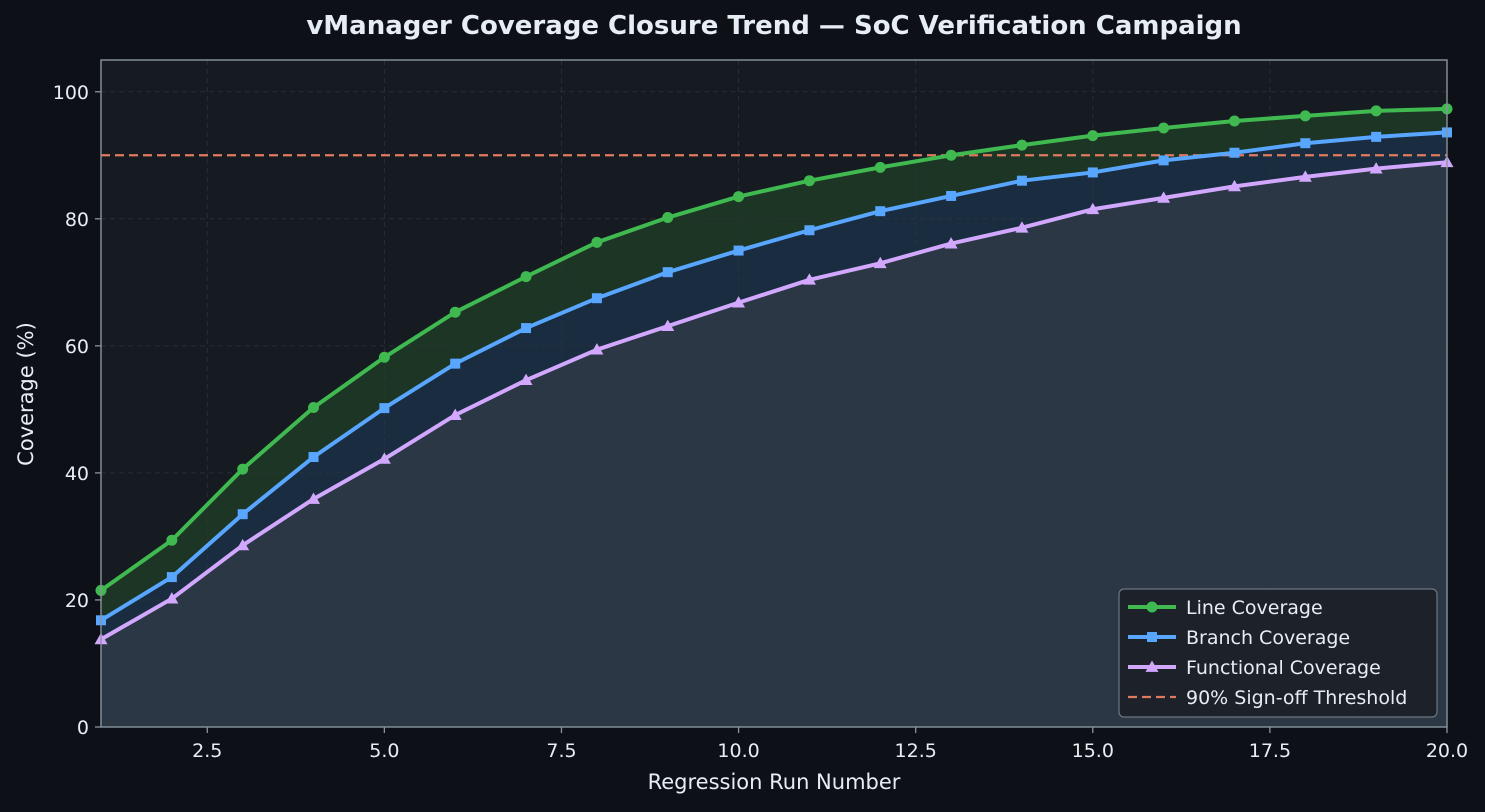  I want to click on legend-label: Branch Coverage, so click(1268, 638).